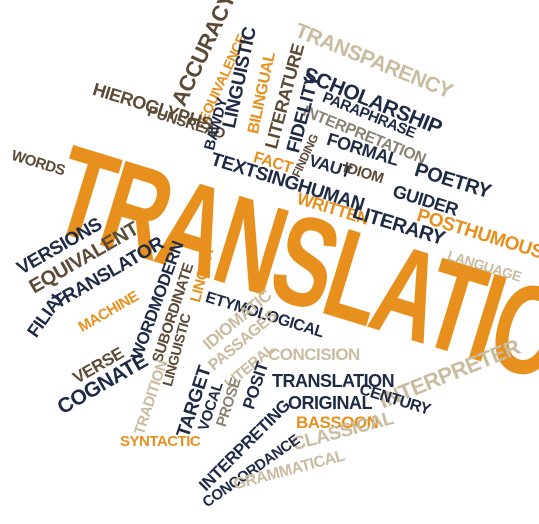  What do you see at coordinates (160, 441) in the screenshot?
I see `word-syntactic: SYNTACTIC` at bounding box center [160, 441].